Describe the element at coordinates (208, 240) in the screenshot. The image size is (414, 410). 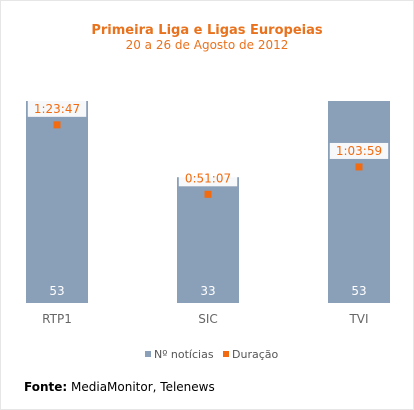
I see `bar-sic` at that location.